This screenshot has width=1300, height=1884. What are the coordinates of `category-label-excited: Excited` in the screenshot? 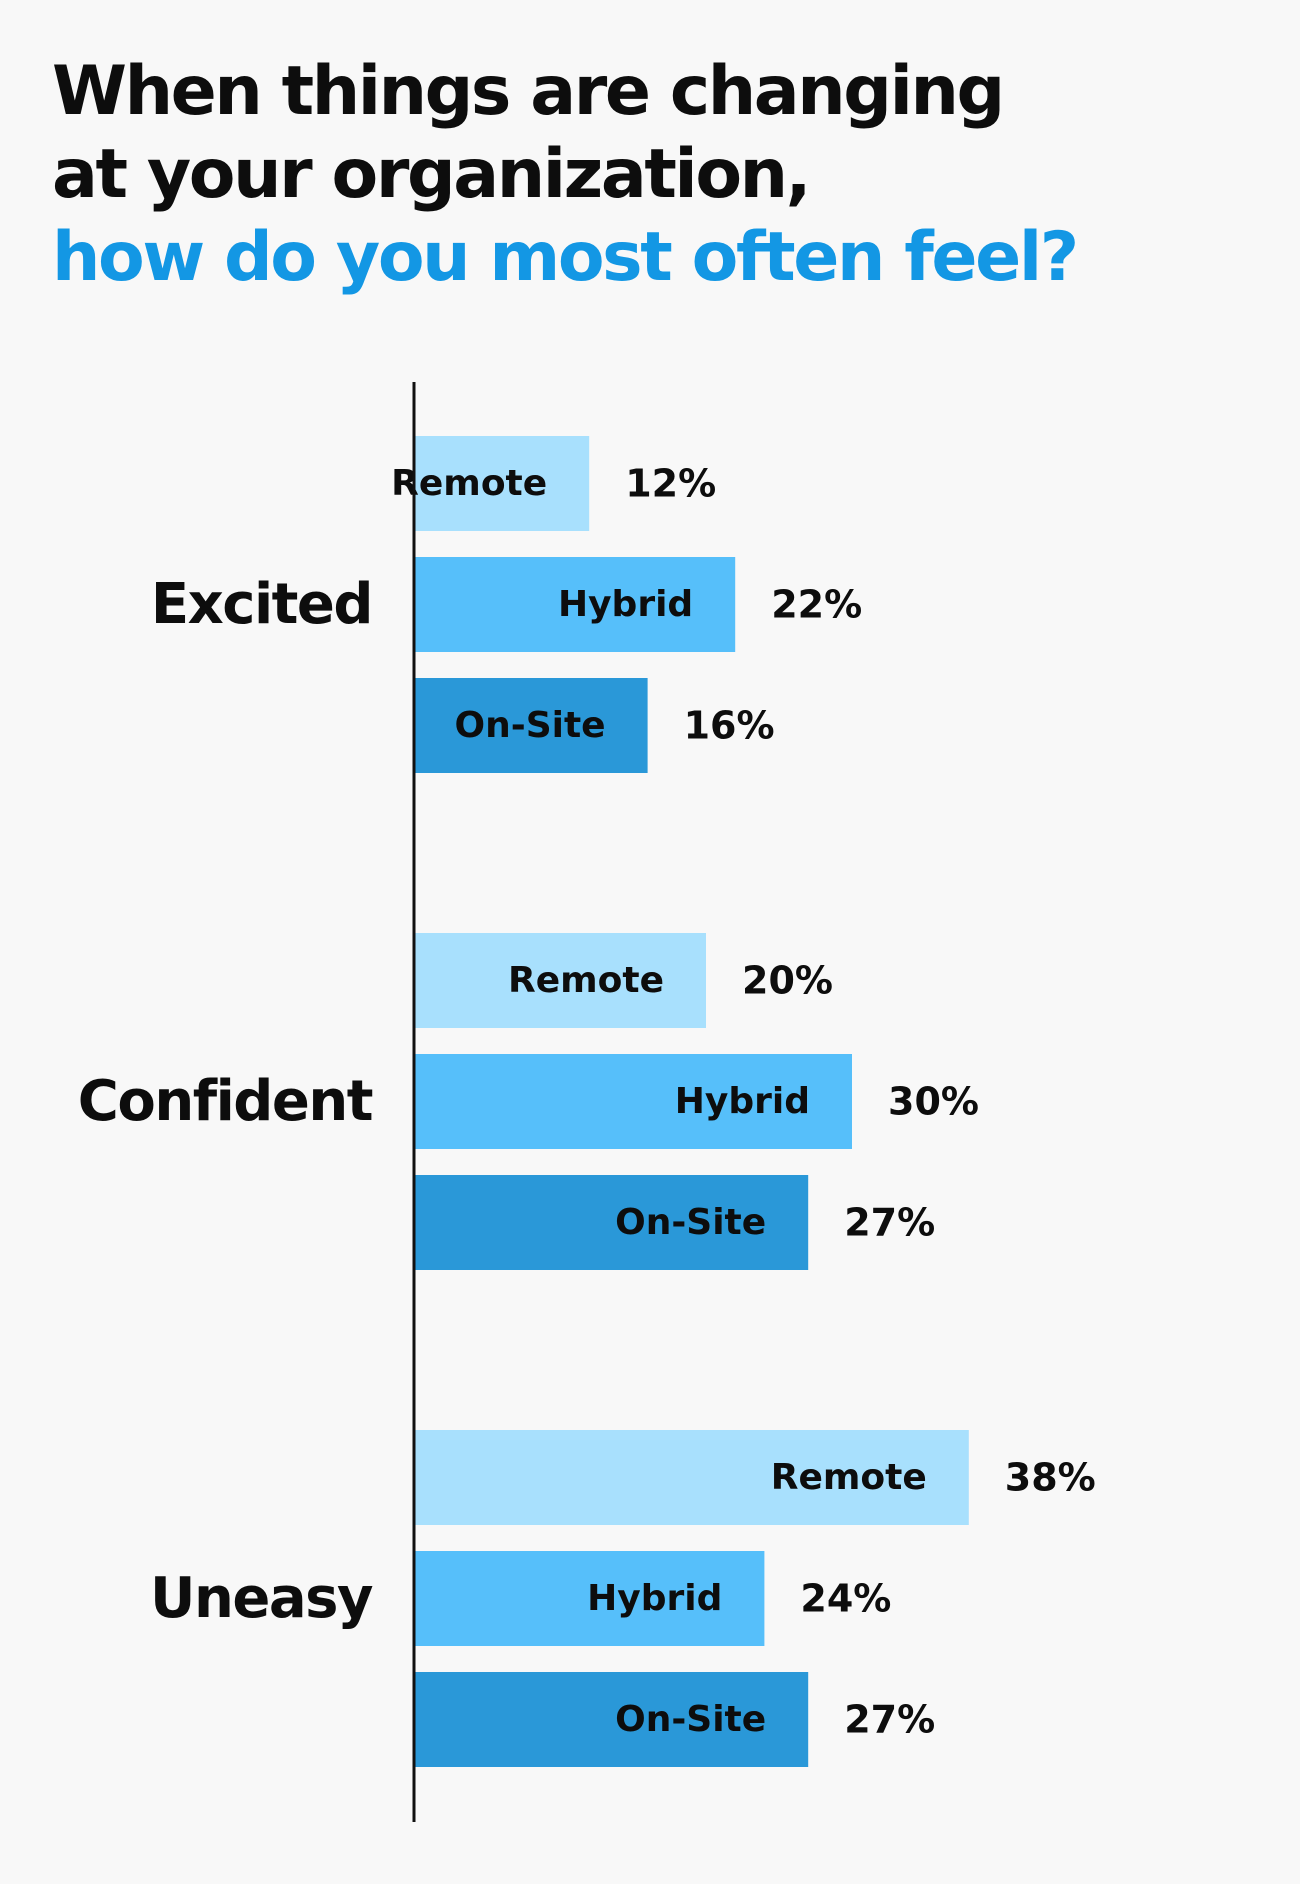 It's located at (261, 604).